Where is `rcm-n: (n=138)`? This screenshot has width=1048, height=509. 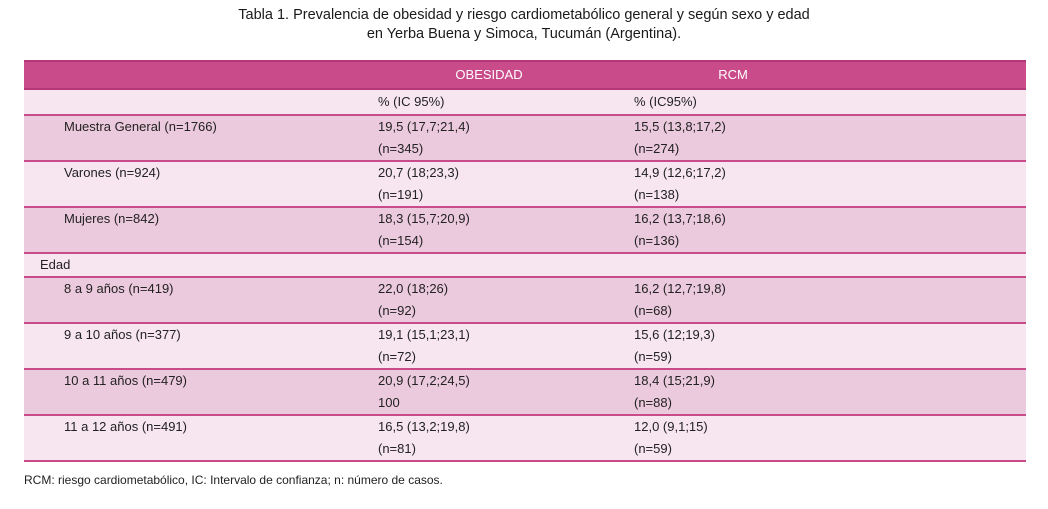
rcm-n: (n=138) is located at coordinates (823, 196).